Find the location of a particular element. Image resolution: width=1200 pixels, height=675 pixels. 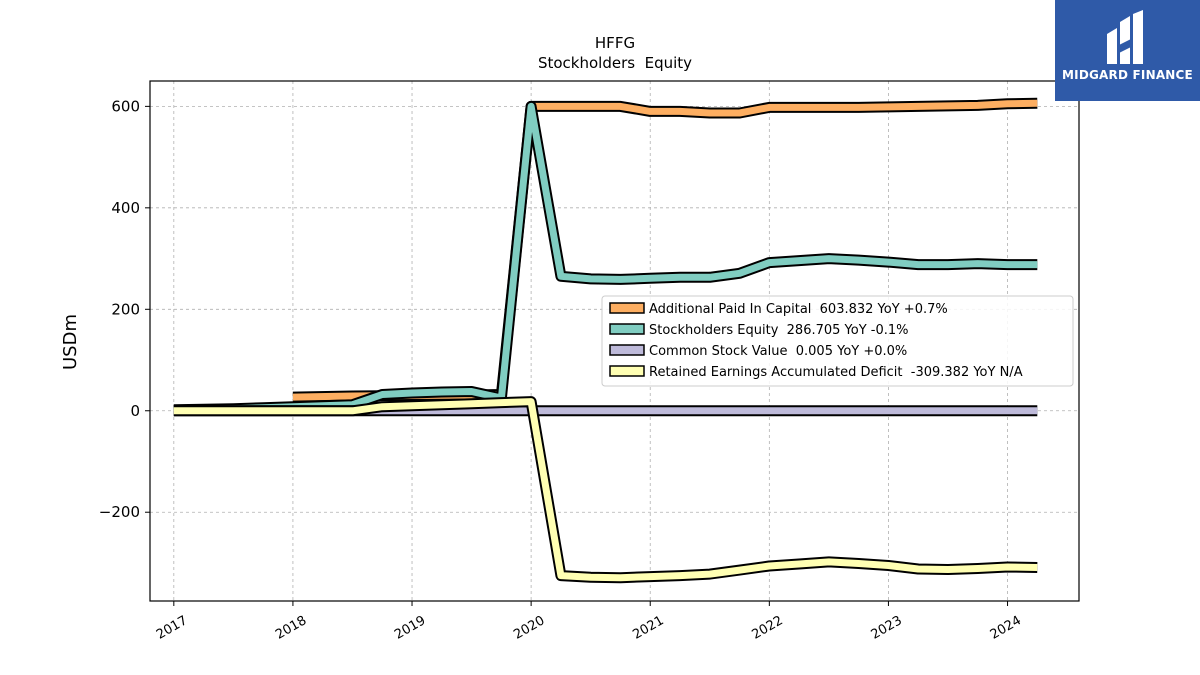

x-tick-label: 2020 is located at coordinates (529, 628).